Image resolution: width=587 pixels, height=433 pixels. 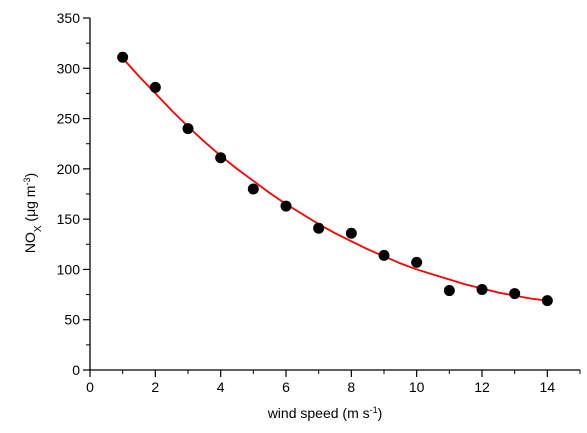 What do you see at coordinates (325, 413) in the screenshot?
I see `x-axis-label: wind speed (m s-1)` at bounding box center [325, 413].